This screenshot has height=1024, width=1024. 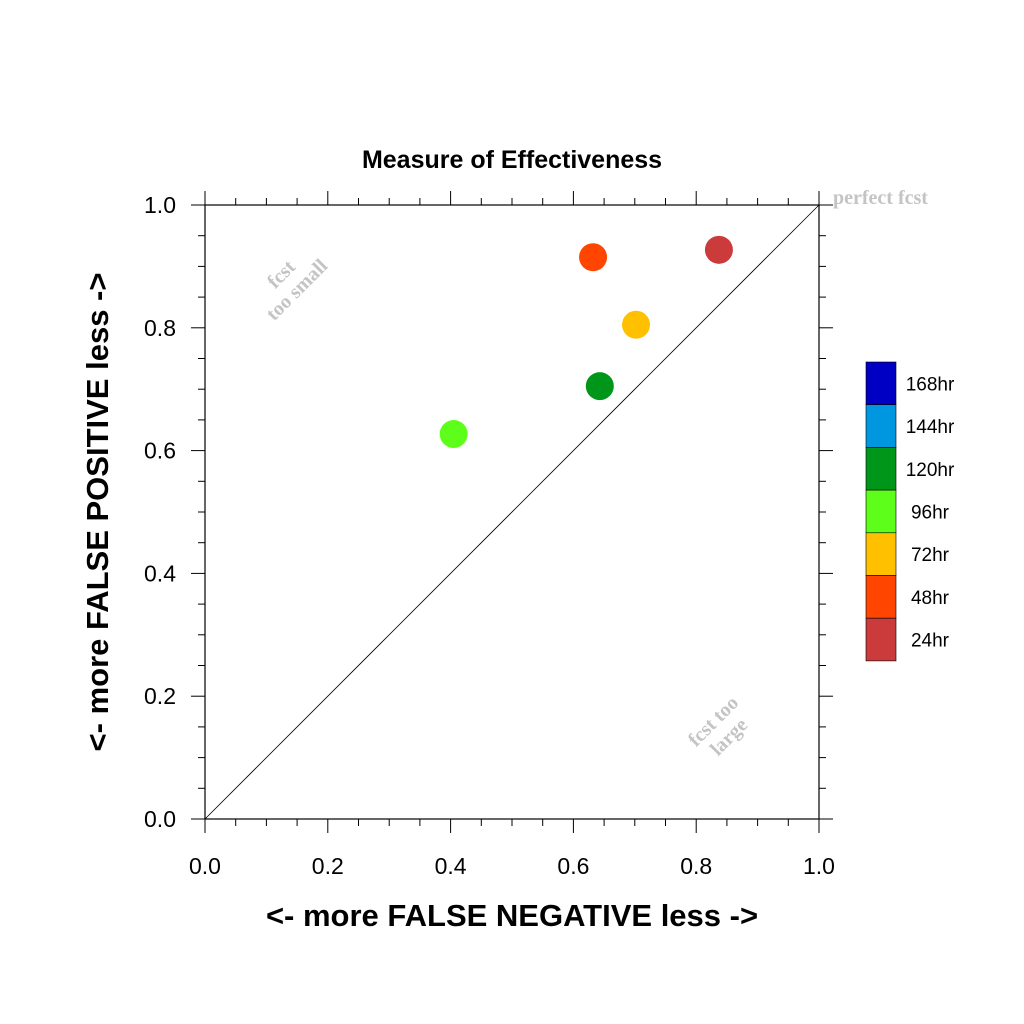 I want to click on legend-label-96hr: 96hr, so click(x=930, y=512).